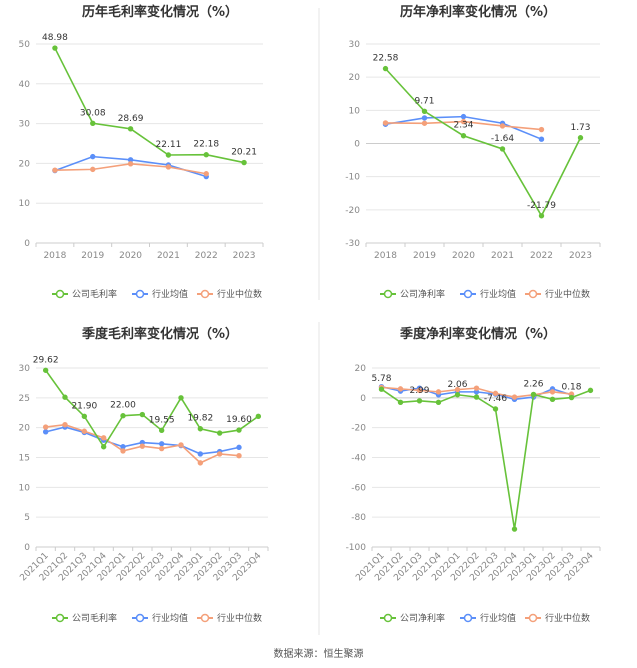  Describe the element at coordinates (496, 399) in the screenshot. I see `data-label: -7.46` at that location.